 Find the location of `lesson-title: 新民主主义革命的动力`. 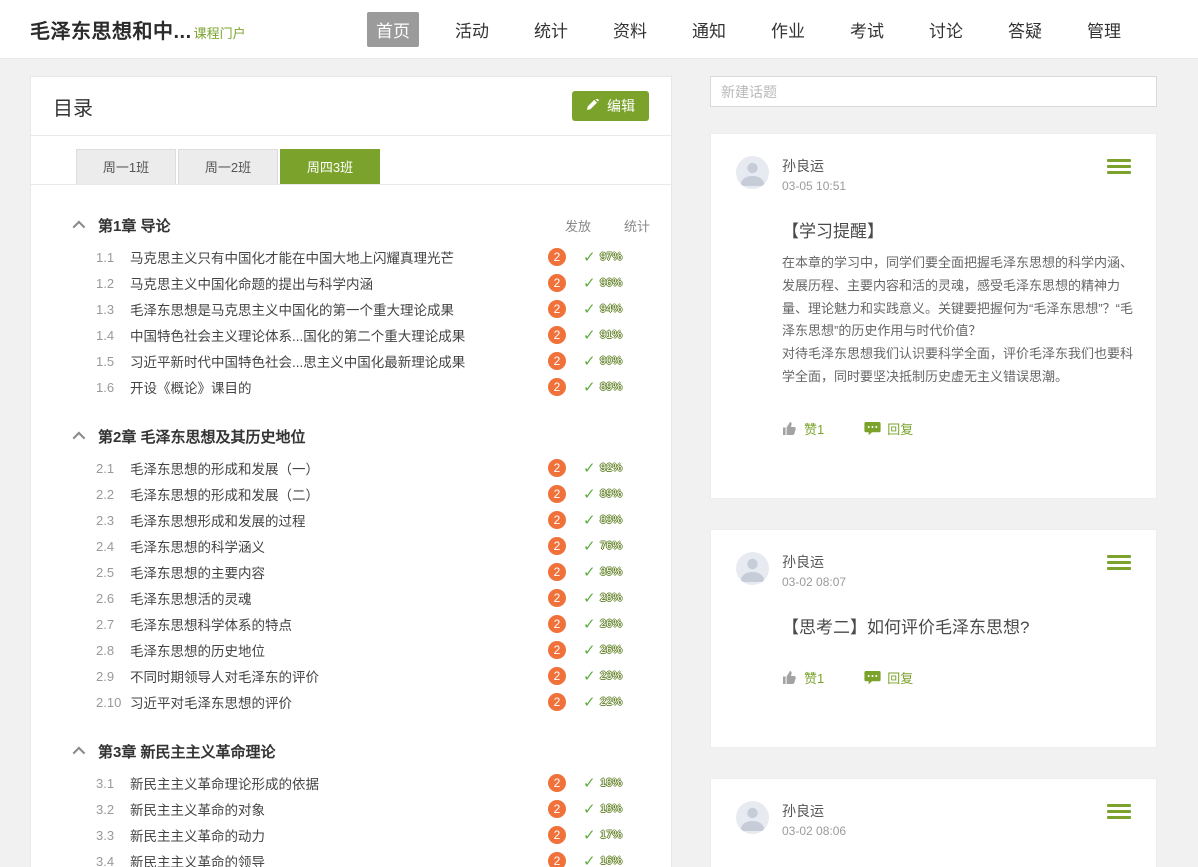

lesson-title: 新民主主义革命的动力 is located at coordinates (197, 836).